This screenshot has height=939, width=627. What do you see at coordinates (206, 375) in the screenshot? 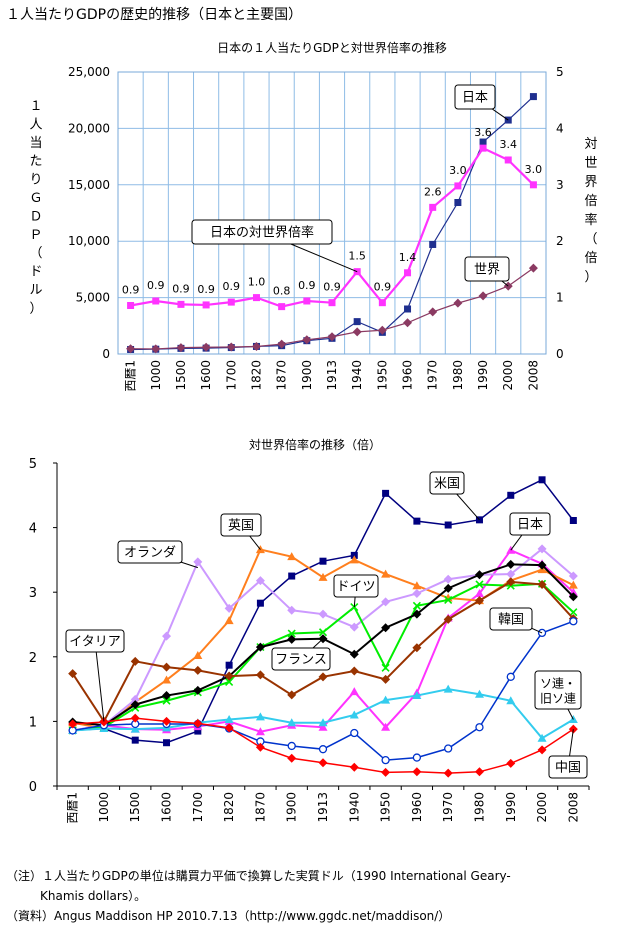
I see `chart1-xtick: 1600` at bounding box center [206, 375].